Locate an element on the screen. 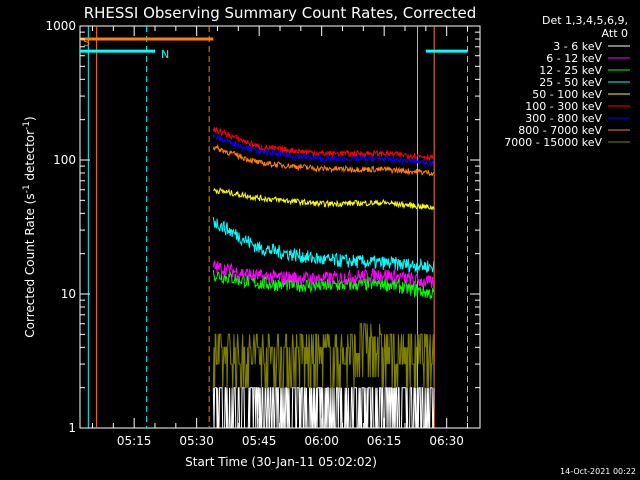 The image size is (640, 480). x-axis-label: Start Time (30-Jan-11 05:02:02) is located at coordinates (281, 462).